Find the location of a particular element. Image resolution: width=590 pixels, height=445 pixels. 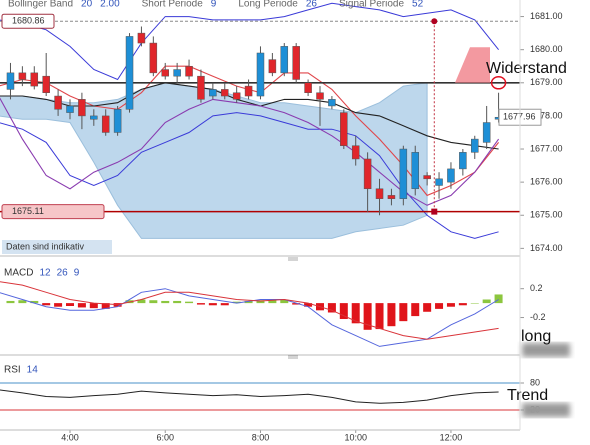

panel-param: 12 is located at coordinates (45, 273).